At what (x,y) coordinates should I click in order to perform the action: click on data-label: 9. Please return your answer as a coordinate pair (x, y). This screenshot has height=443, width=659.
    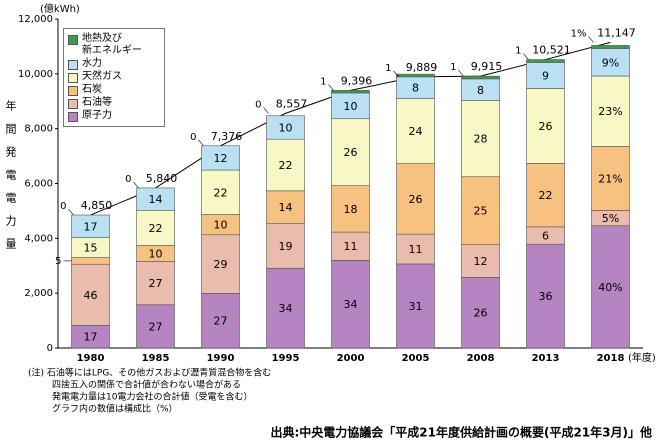
    Looking at the image, I should click on (545, 75).